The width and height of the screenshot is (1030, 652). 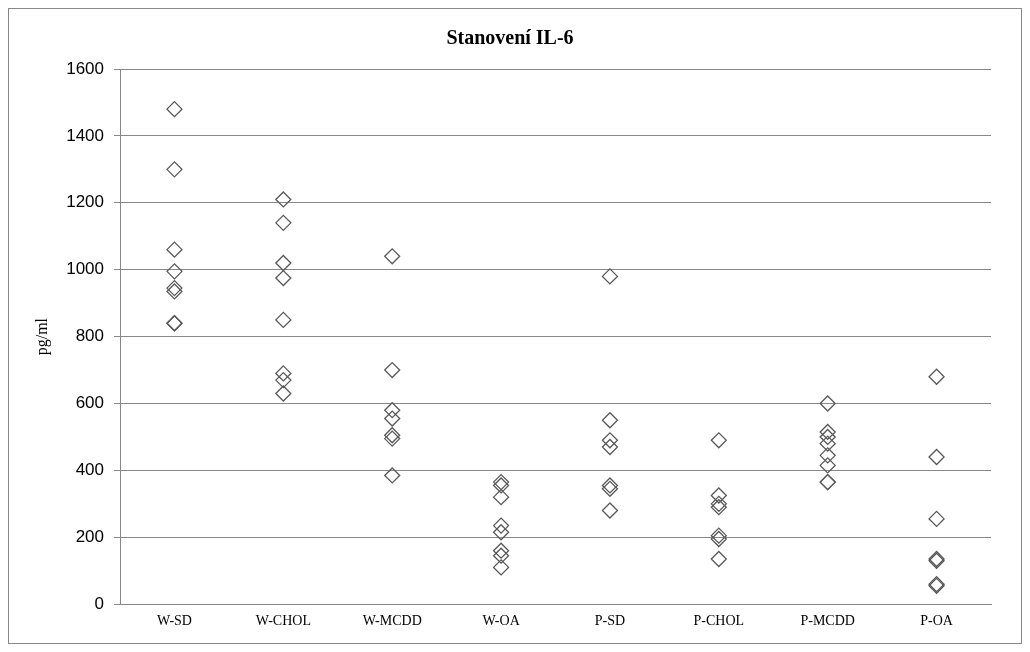 What do you see at coordinates (174, 621) in the screenshot?
I see `x-tick-label: W-SD` at bounding box center [174, 621].